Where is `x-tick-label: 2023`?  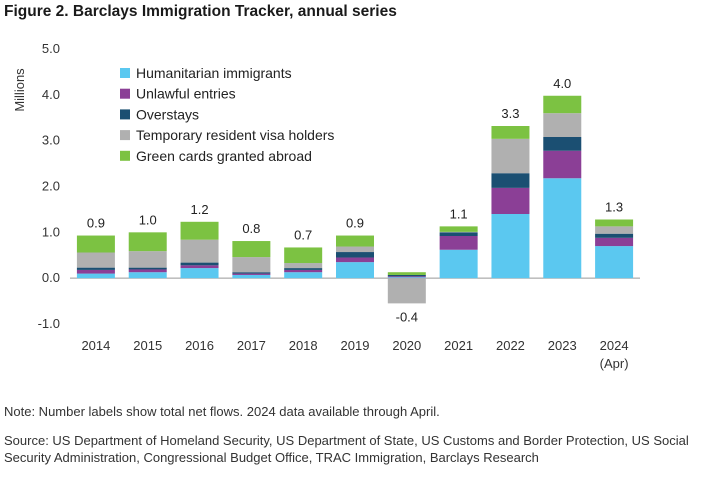 x-tick-label: 2023 is located at coordinates (562, 345).